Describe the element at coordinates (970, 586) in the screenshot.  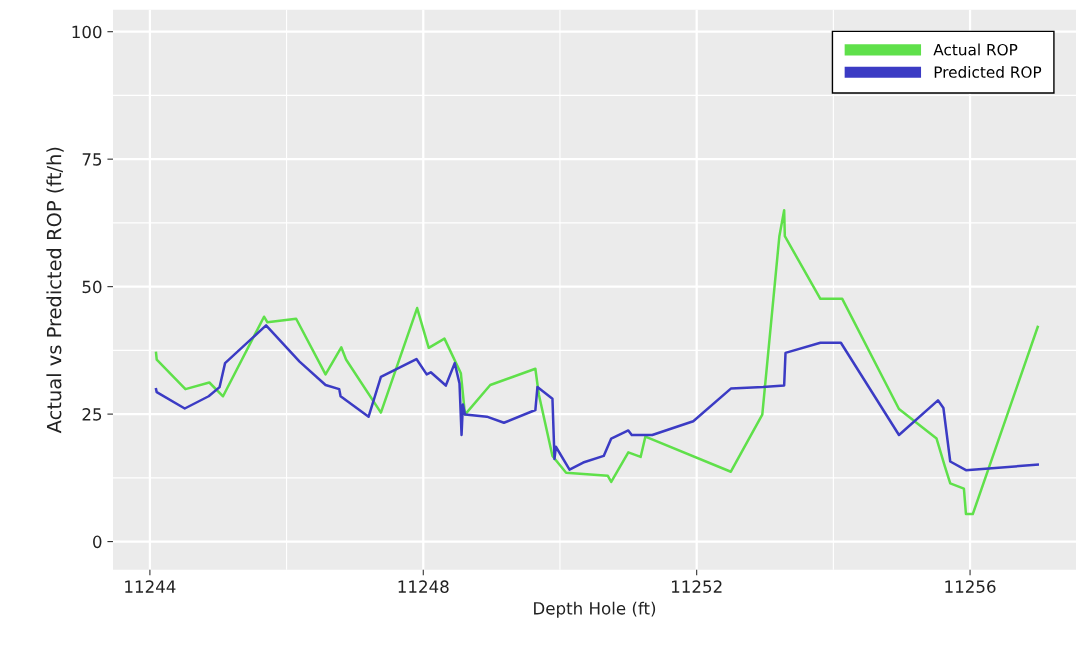
I see `x-tick-label: 11256` at that location.